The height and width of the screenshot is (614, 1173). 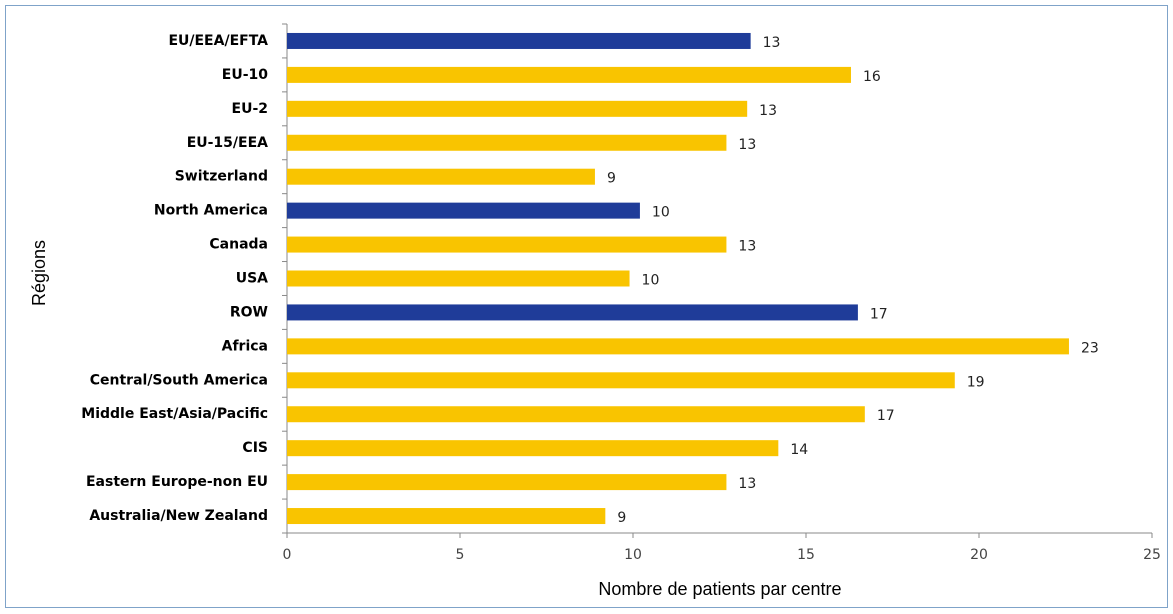 I want to click on y-tick-label: EU/EEA/EFTA, so click(x=218, y=41).